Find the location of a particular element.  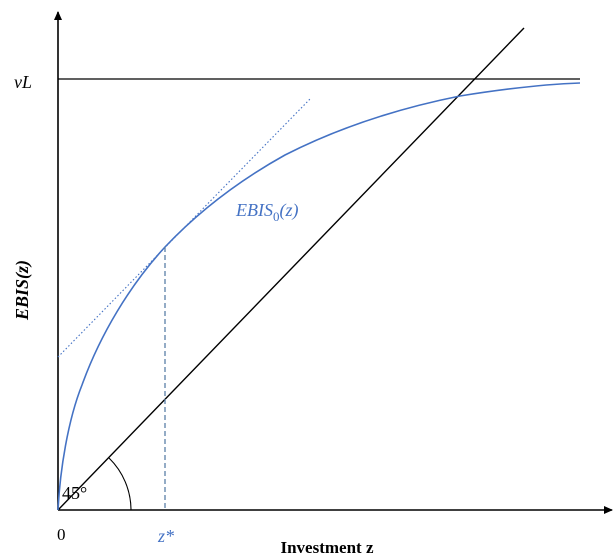

angle-arc is located at coordinates (120, 484).